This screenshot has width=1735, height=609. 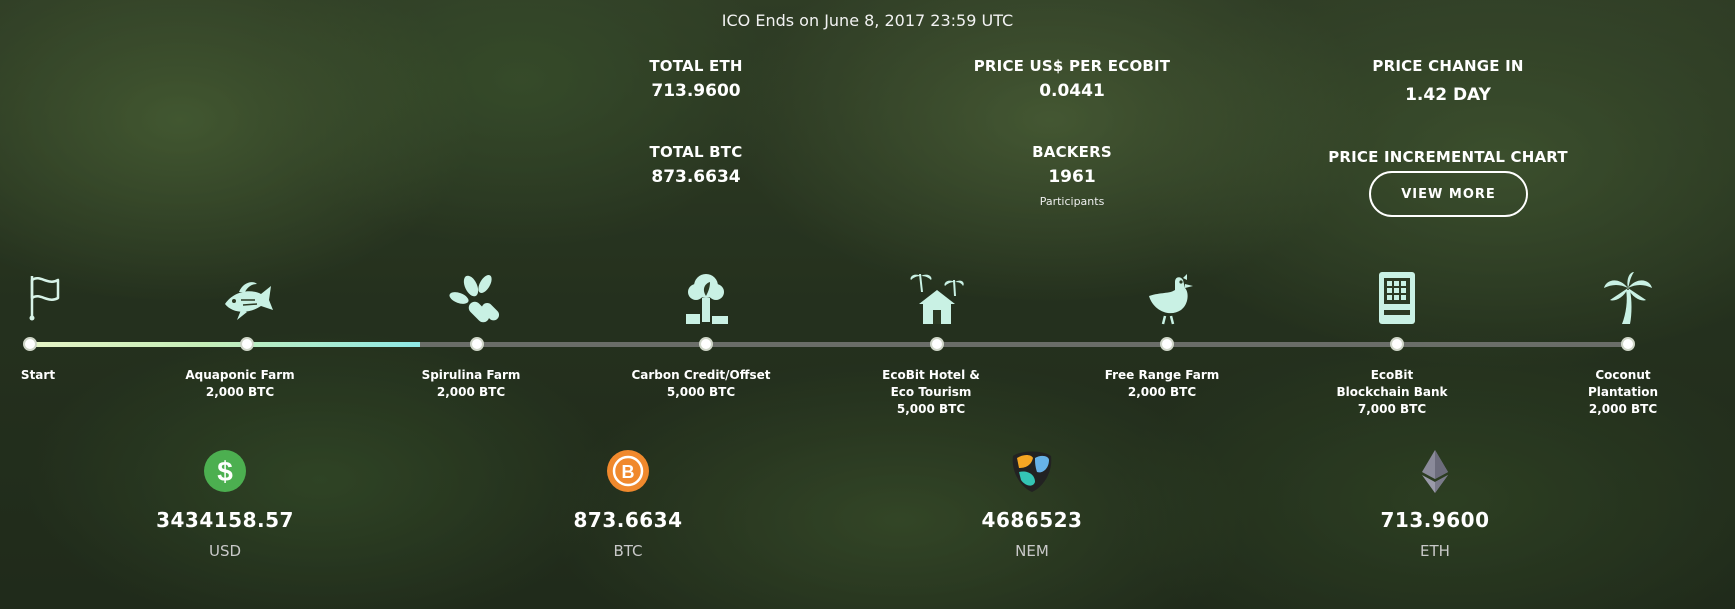 I want to click on price-change-stat: PRICE CHANGE IN 1.42 DAY, so click(x=1448, y=81).